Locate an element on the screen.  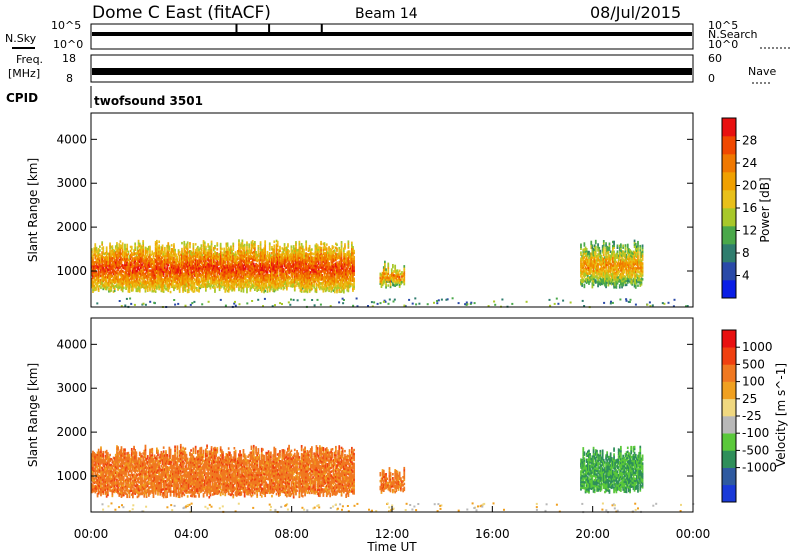
noise-panel: N.Sky 10^5 10^0 N.Search 10^5 10^0 is located at coordinates (397, 35).